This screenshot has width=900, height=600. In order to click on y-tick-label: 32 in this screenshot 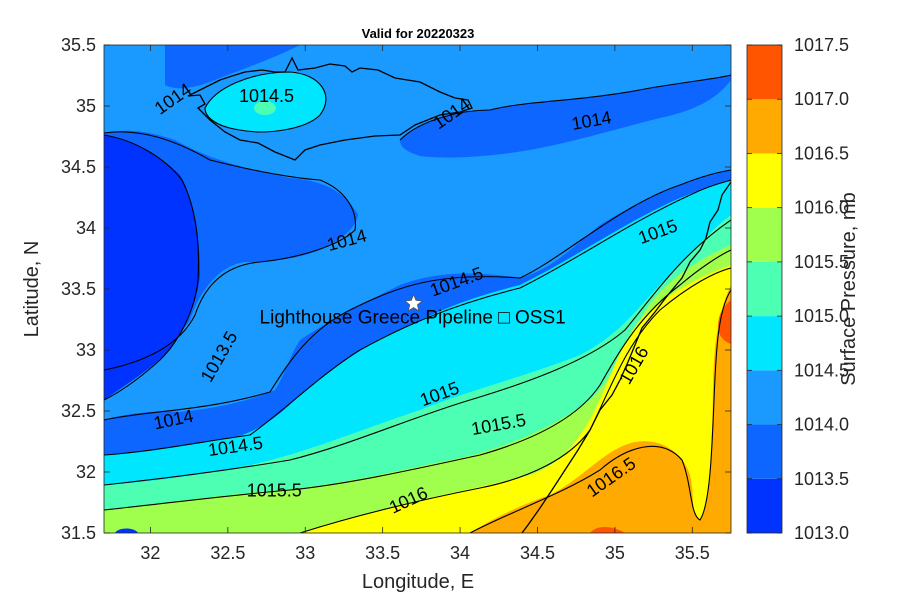, I will do `click(86, 472)`.